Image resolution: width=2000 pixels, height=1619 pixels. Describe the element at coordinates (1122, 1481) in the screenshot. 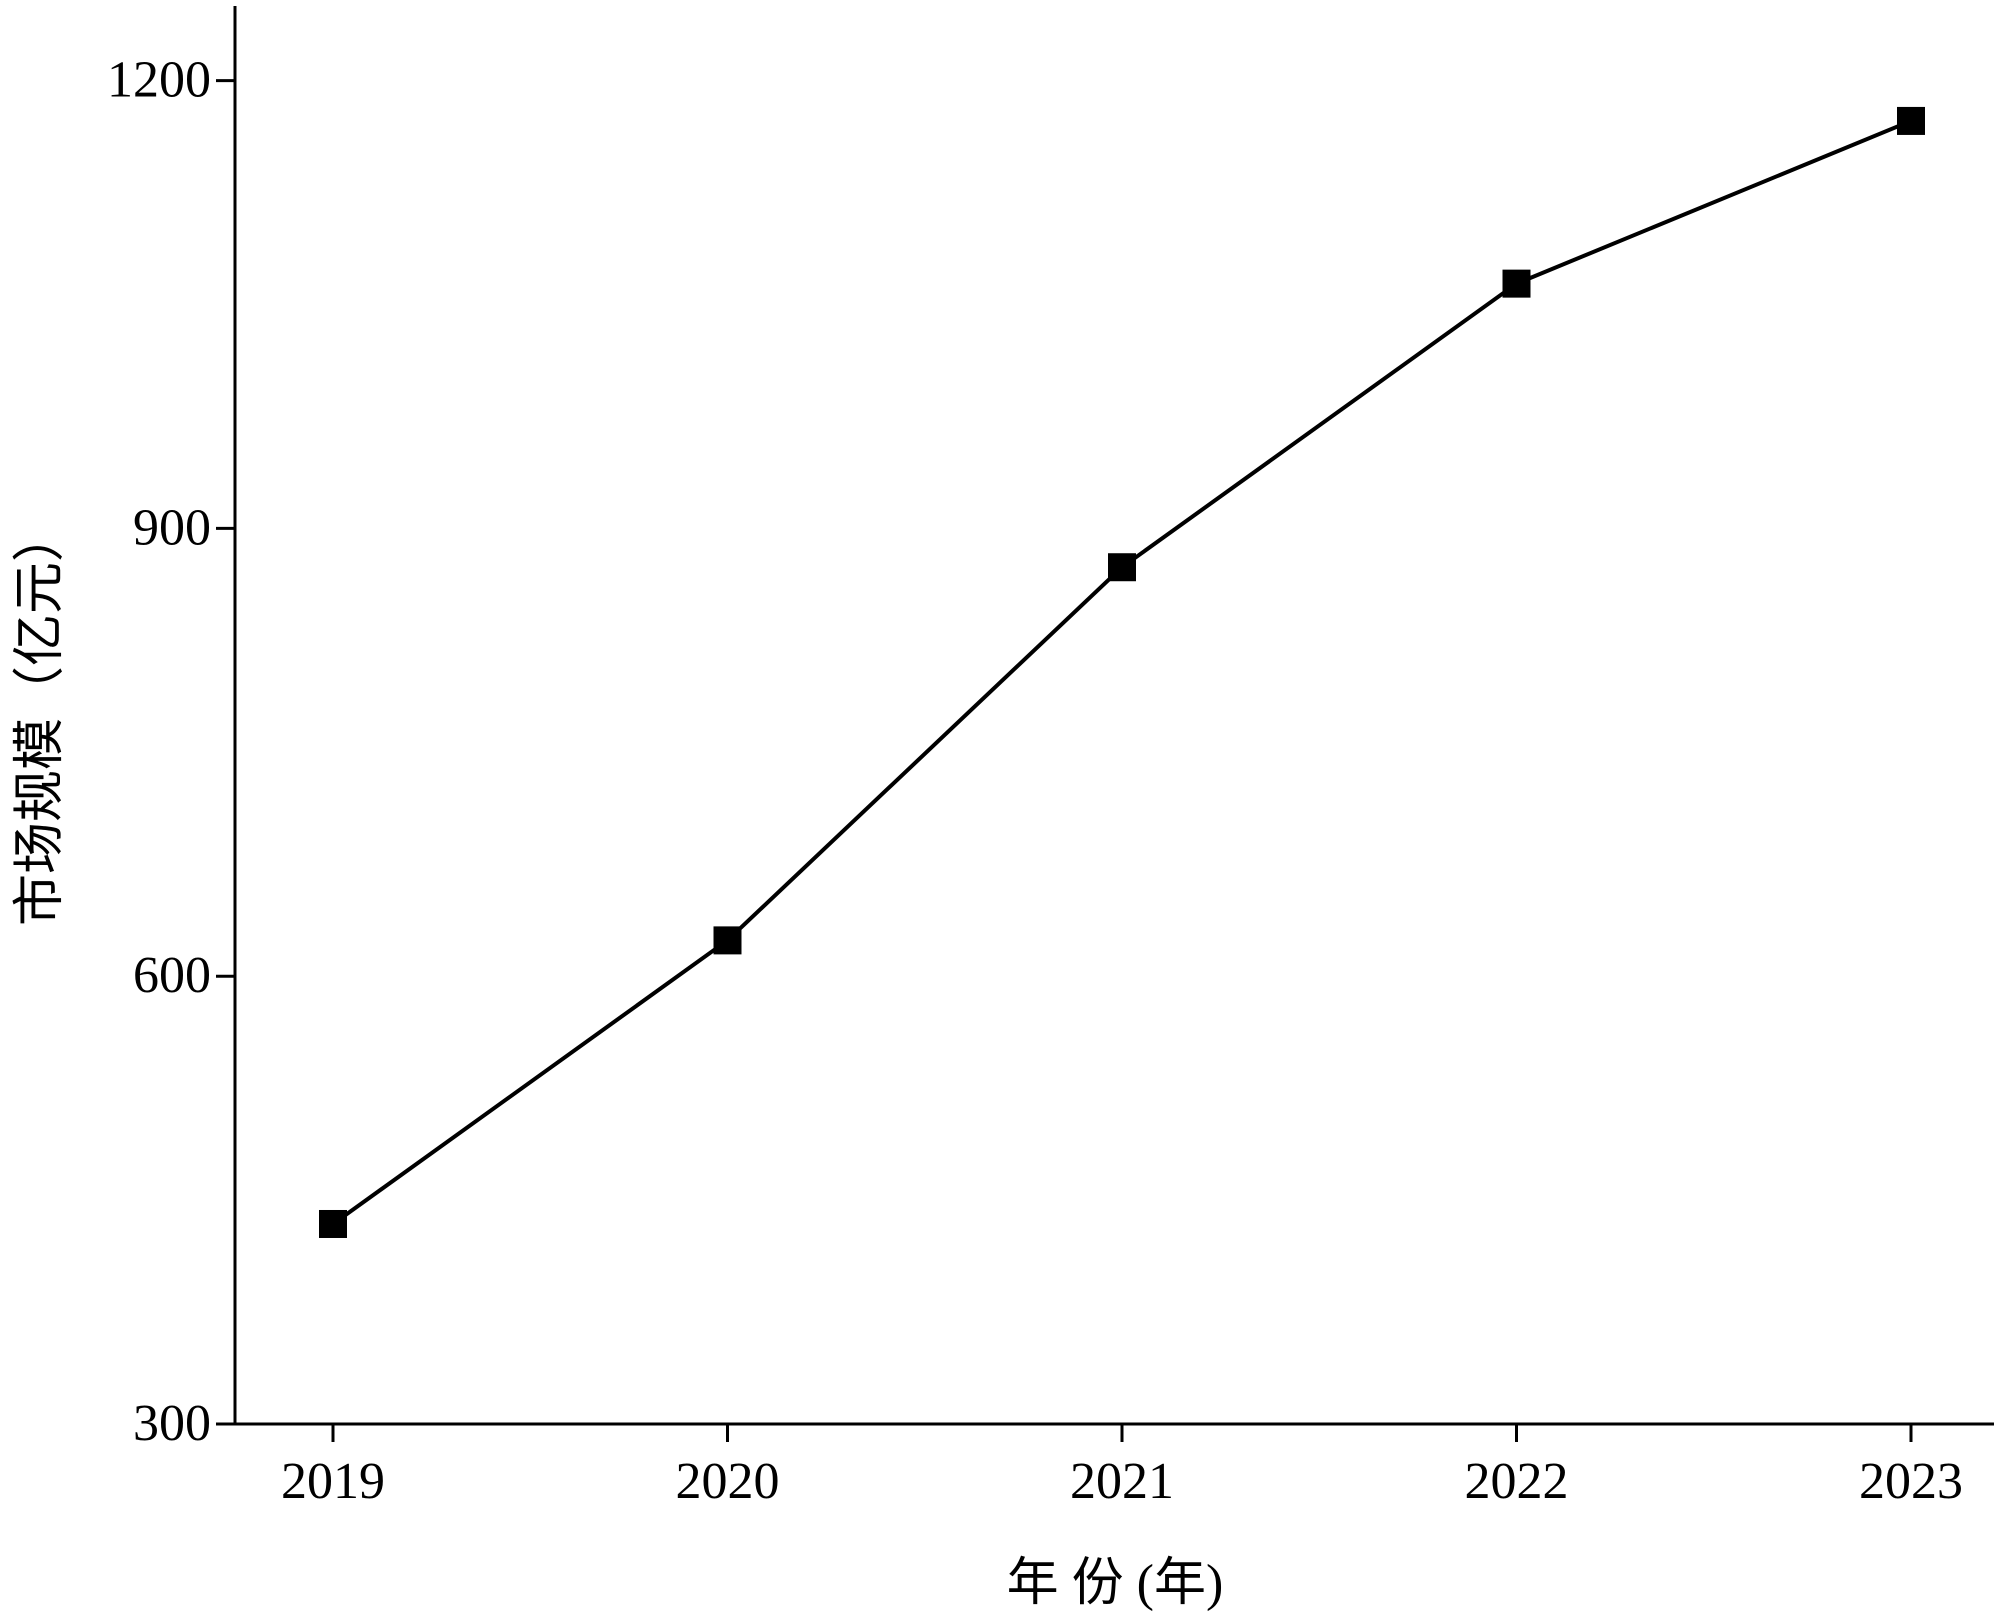

I see `x-tick-label: 2021` at that location.